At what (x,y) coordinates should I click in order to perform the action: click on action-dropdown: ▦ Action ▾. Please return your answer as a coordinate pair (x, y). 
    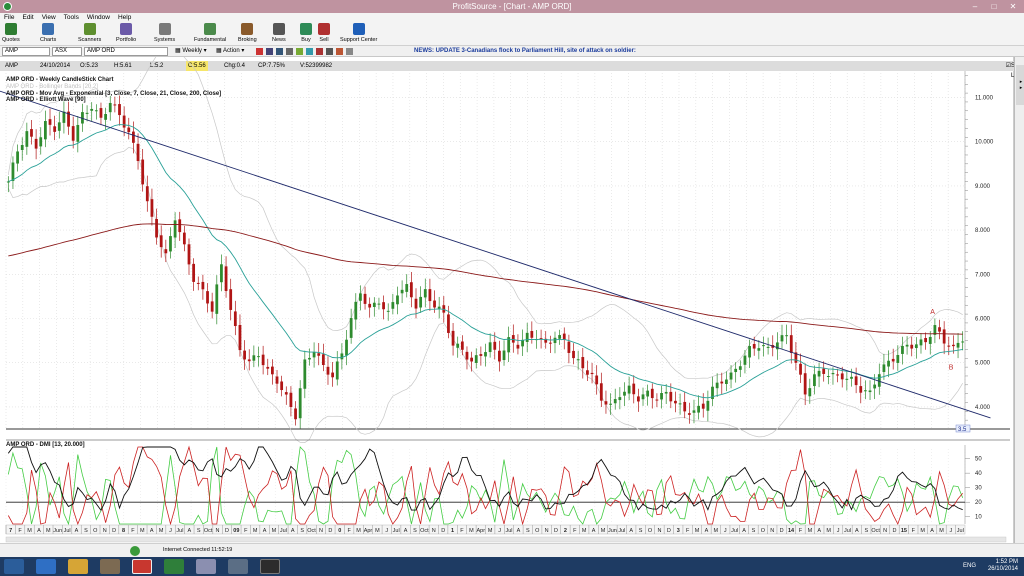
    Looking at the image, I should click on (230, 51).